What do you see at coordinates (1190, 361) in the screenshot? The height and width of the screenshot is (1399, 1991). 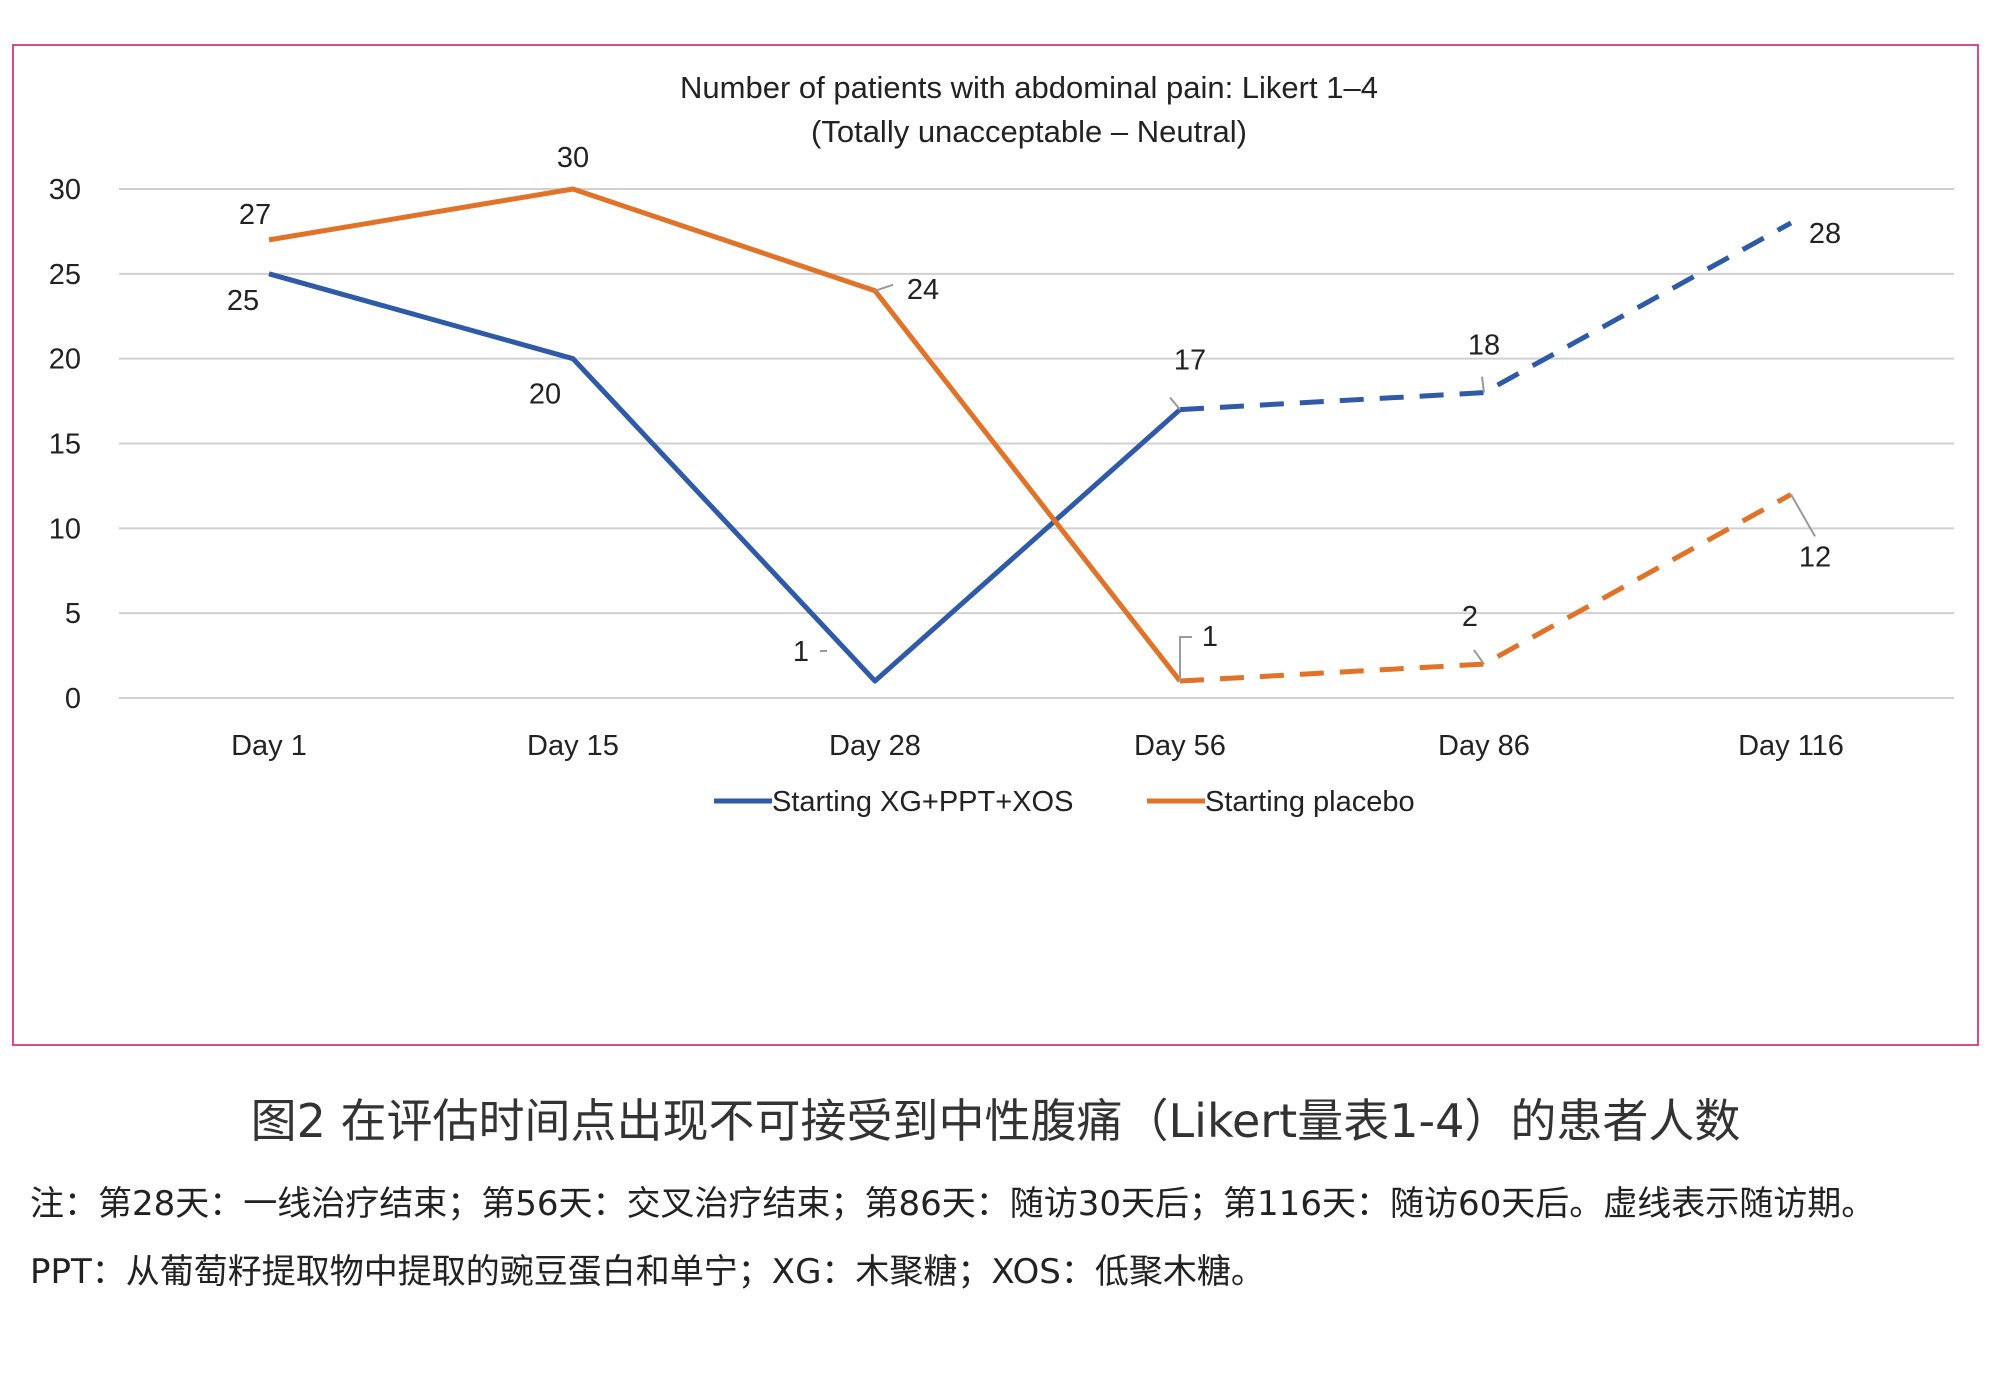 I see `data-label: 17` at bounding box center [1190, 361].